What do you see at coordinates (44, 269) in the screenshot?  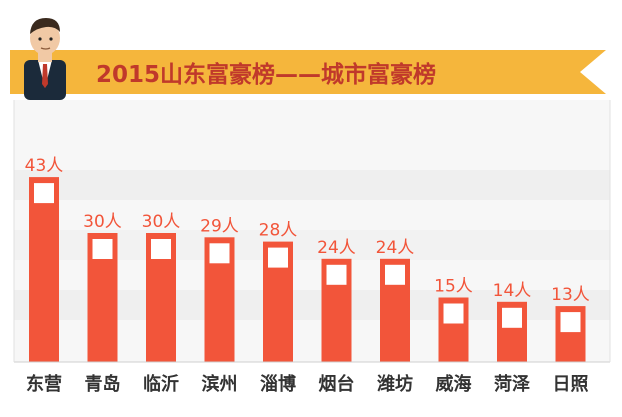 I see `bar-东营` at bounding box center [44, 269].